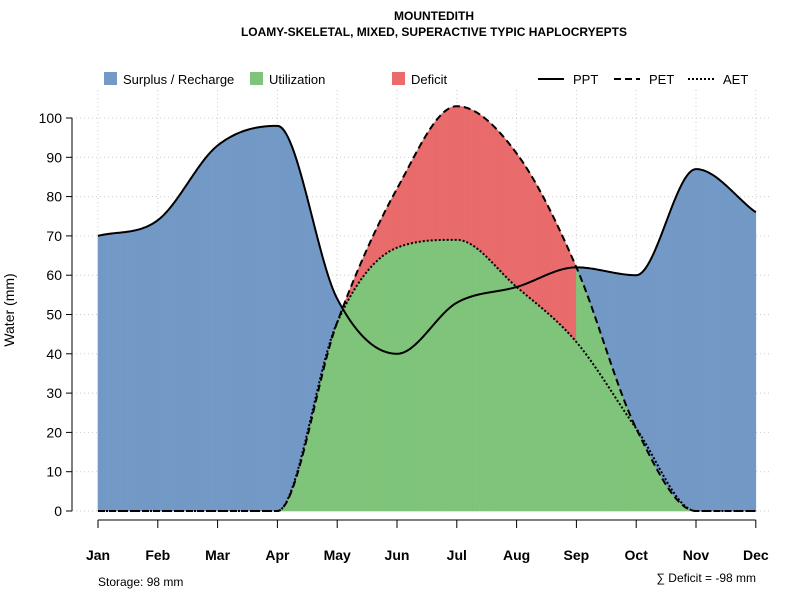 The image size is (800, 600). I want to click on y-tick-label: 60, so click(54, 275).